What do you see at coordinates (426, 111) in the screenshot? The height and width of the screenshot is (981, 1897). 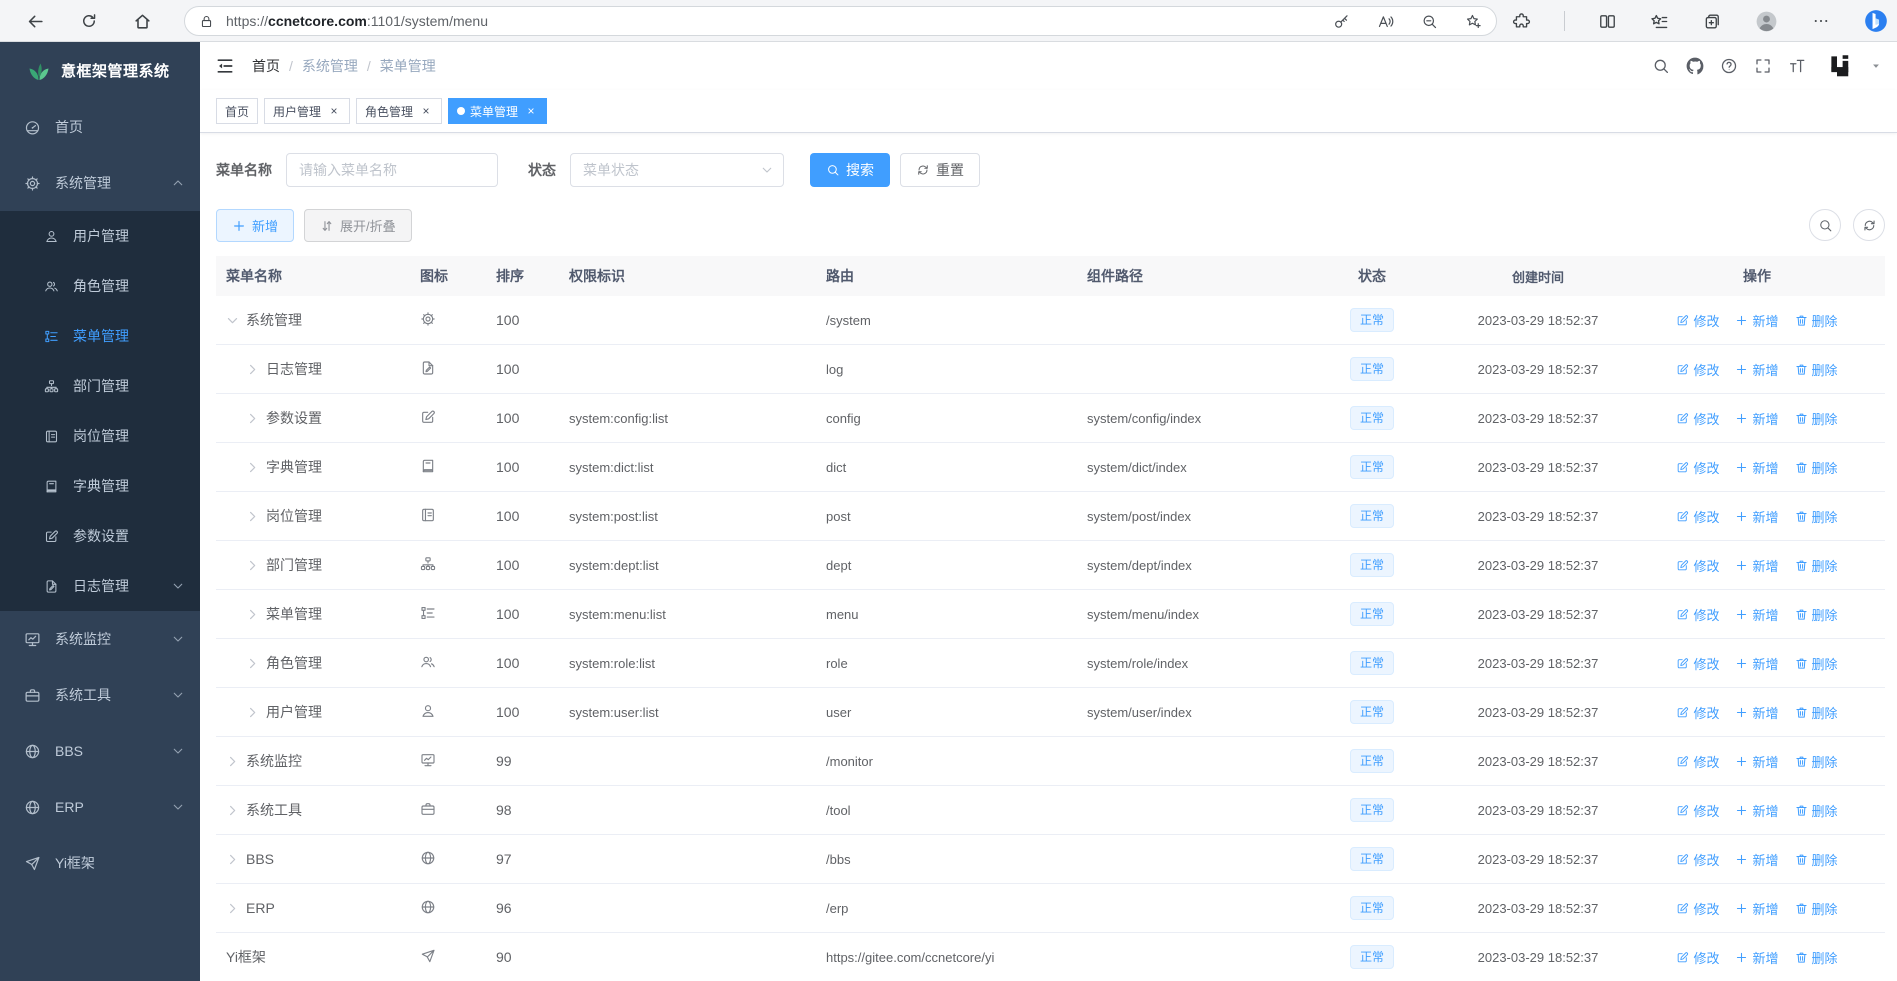 I see `close-icon: ×` at bounding box center [426, 111].